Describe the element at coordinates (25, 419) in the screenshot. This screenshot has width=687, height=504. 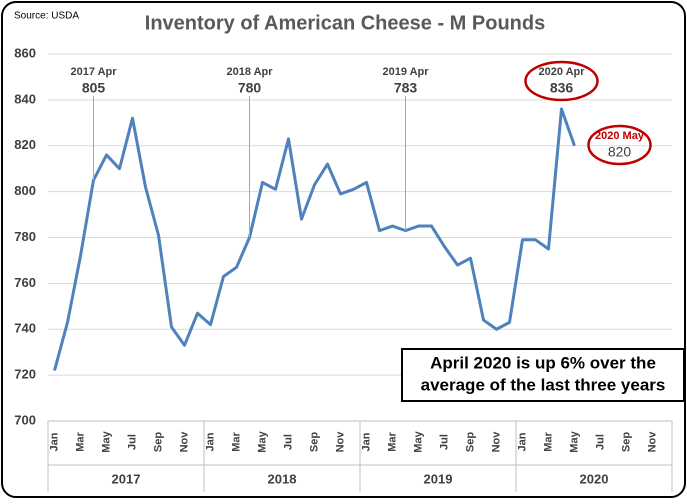
I see `y-tick-label: 700` at that location.